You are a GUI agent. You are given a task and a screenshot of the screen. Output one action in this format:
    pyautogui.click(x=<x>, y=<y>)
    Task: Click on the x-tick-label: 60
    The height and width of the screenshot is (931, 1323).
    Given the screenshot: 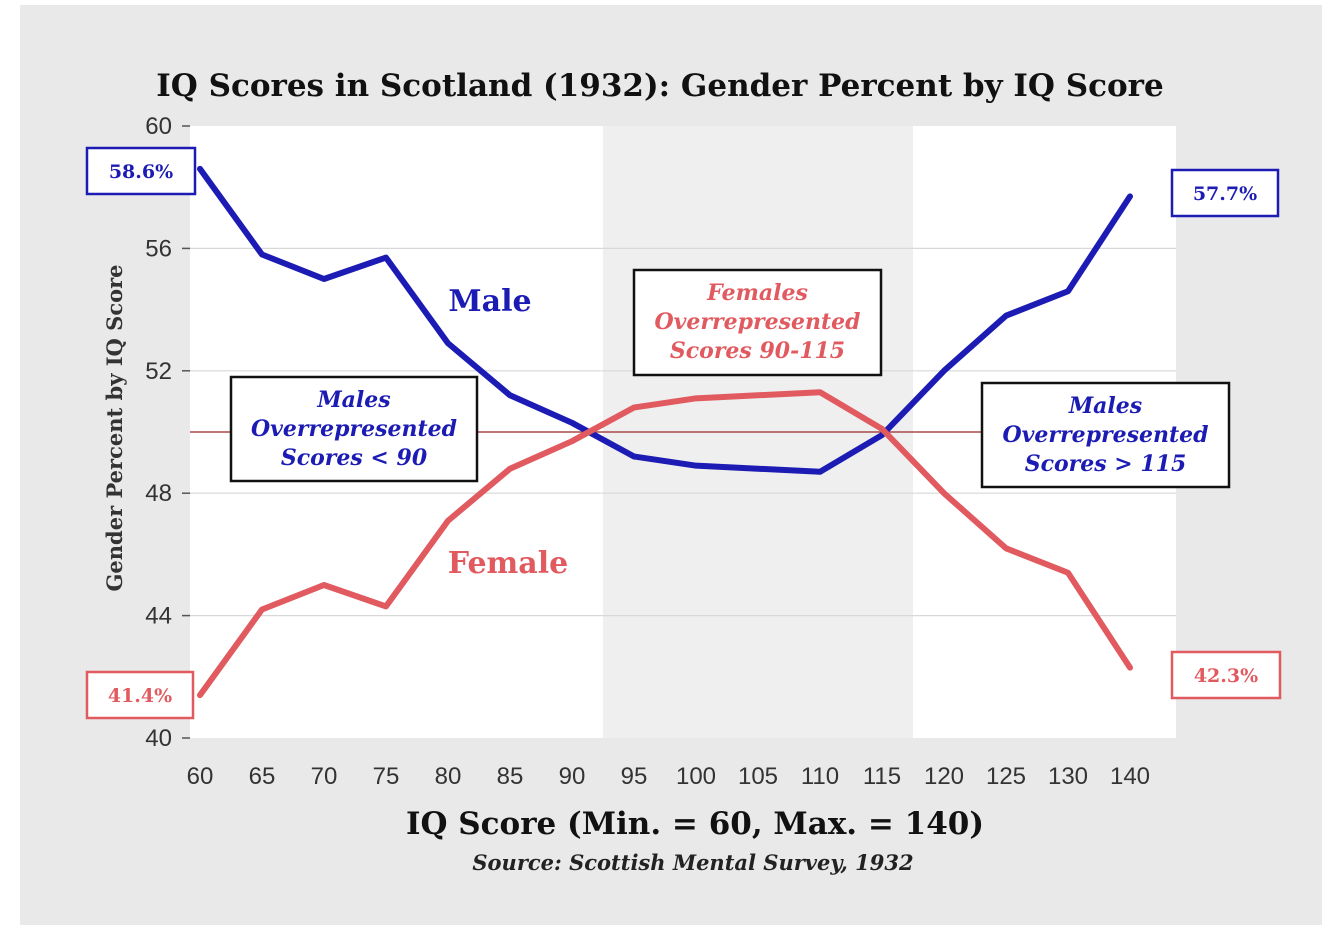 What is the action you would take?
    pyautogui.click(x=200, y=776)
    